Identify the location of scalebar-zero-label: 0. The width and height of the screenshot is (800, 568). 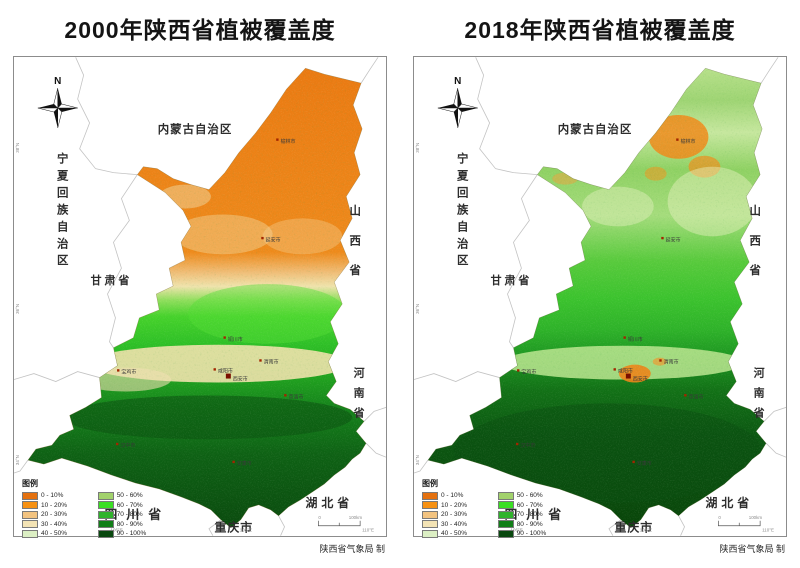
(319, 517).